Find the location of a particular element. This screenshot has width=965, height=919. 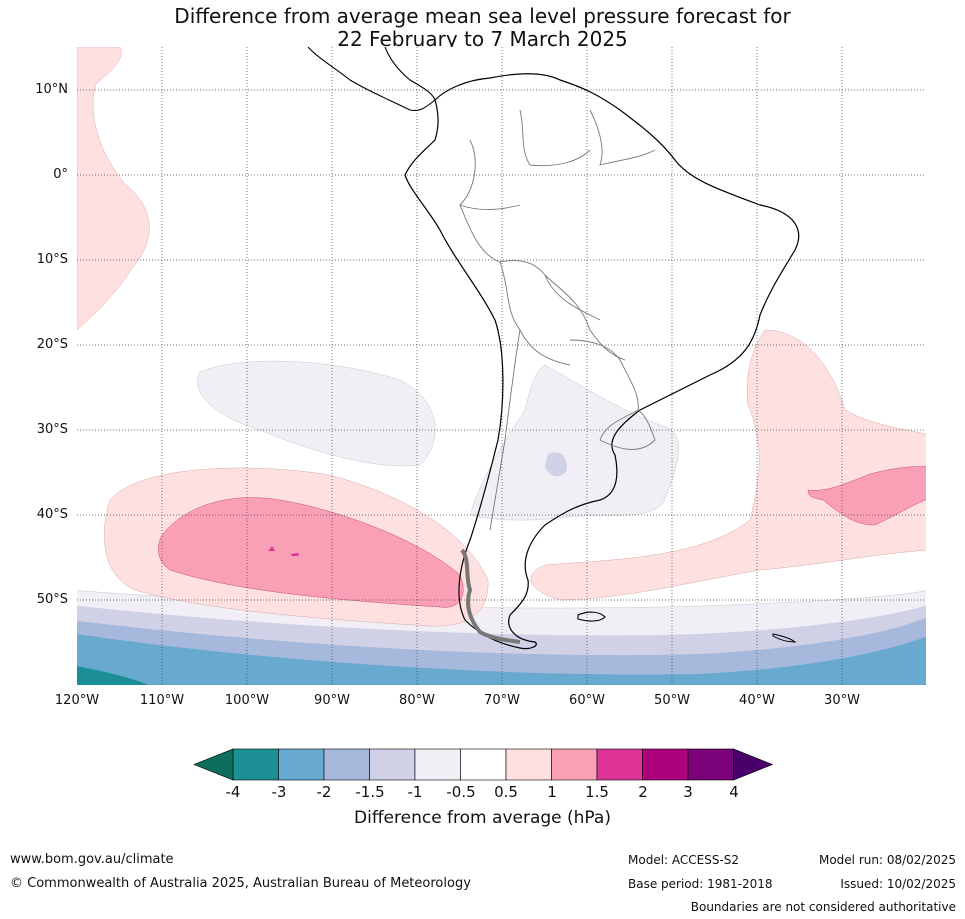

colorbar-tick: -3 is located at coordinates (279, 792).